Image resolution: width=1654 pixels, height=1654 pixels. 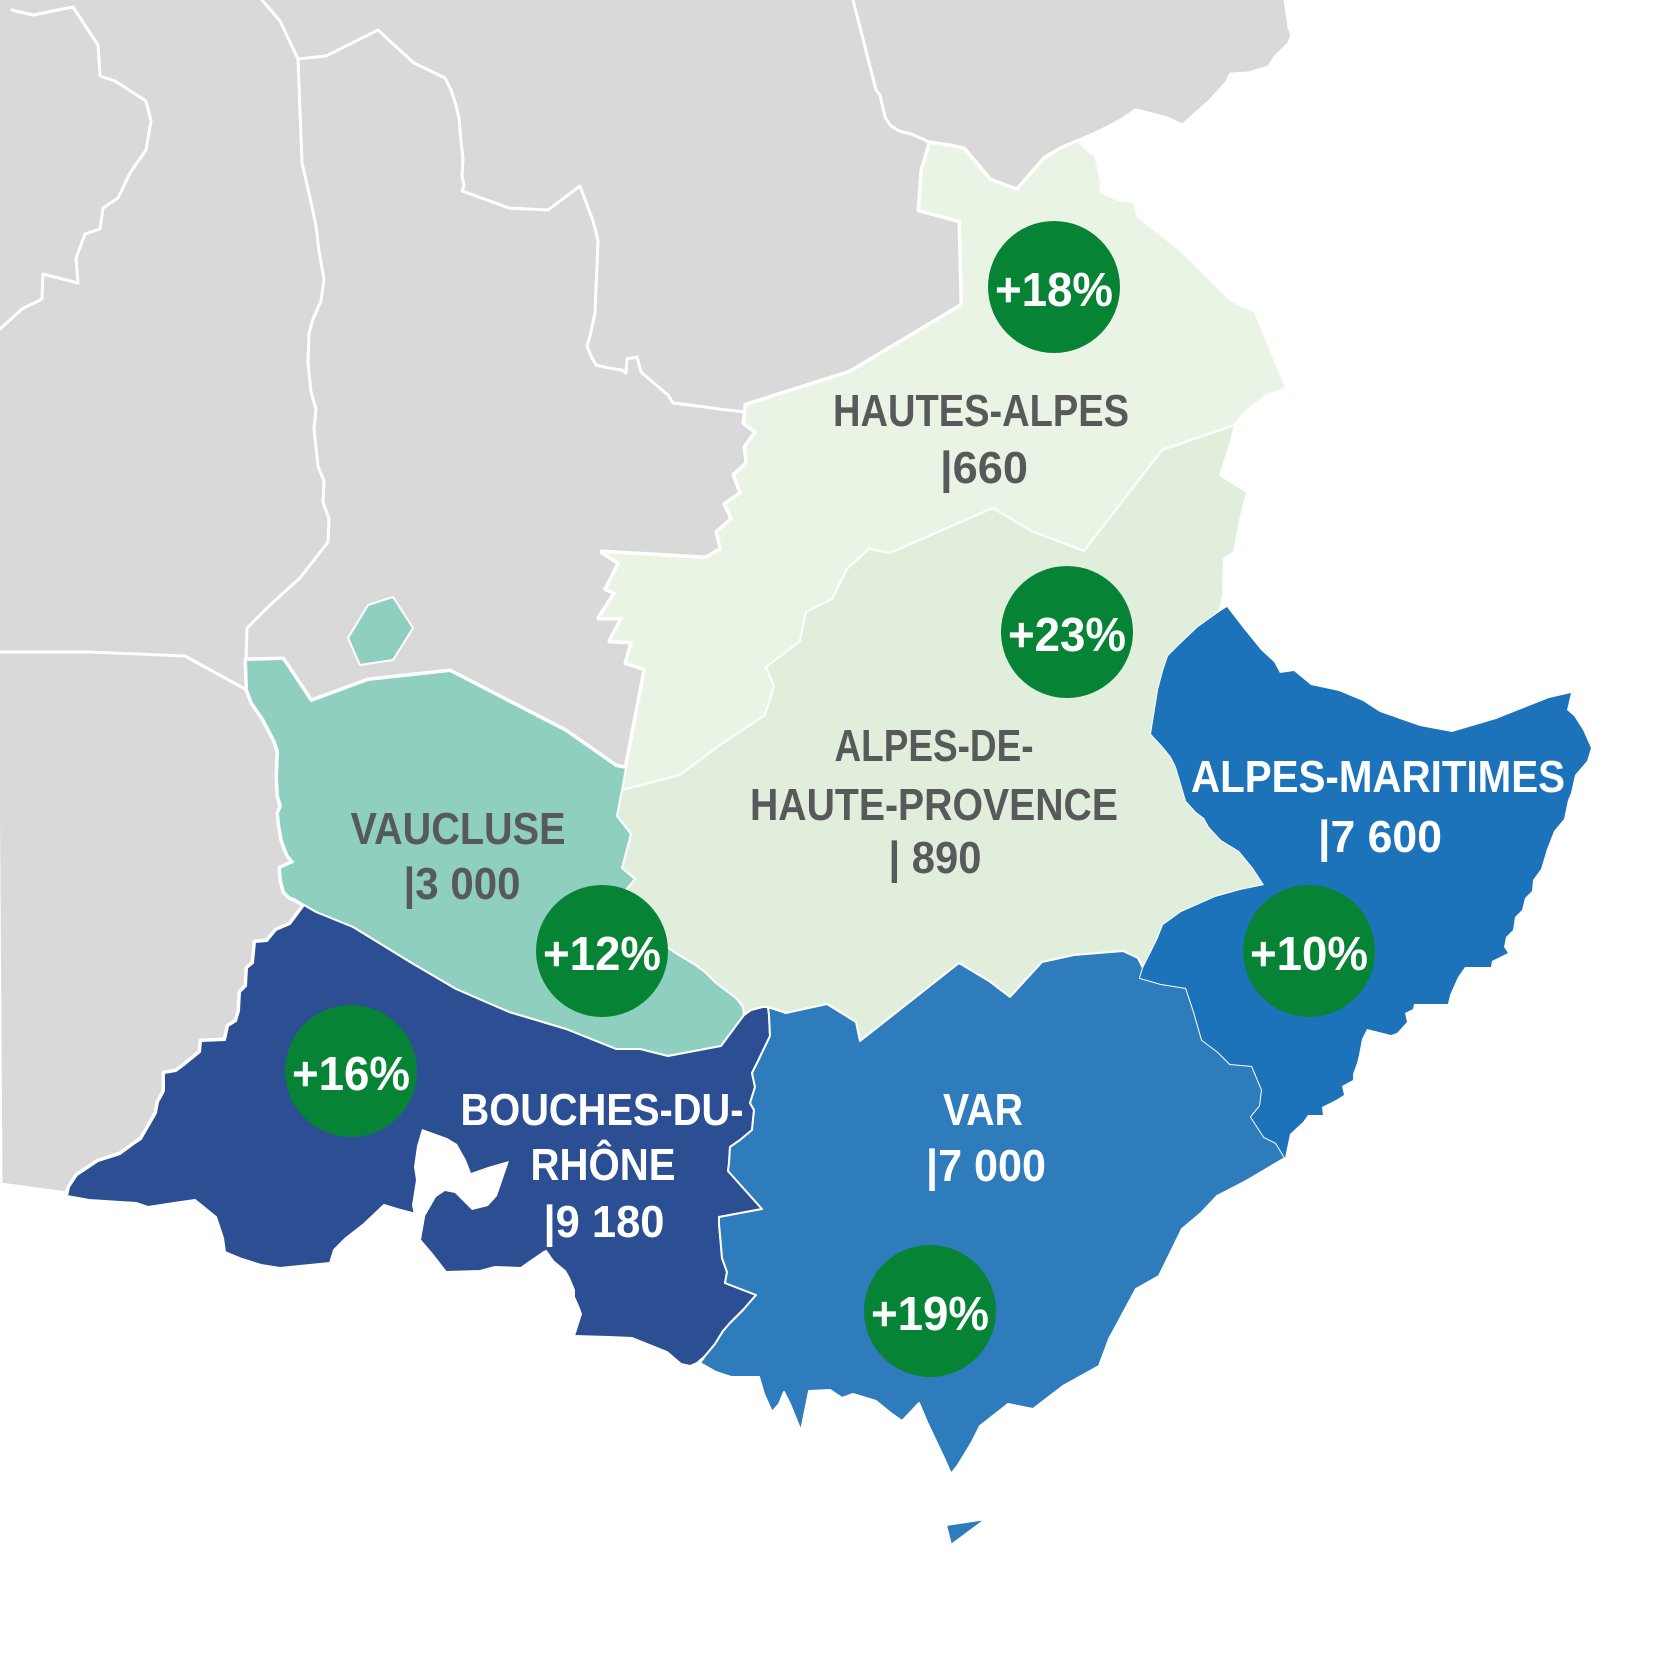 What do you see at coordinates (1378, 776) in the screenshot?
I see `svg-text: ALPES-MARITIMES` at bounding box center [1378, 776].